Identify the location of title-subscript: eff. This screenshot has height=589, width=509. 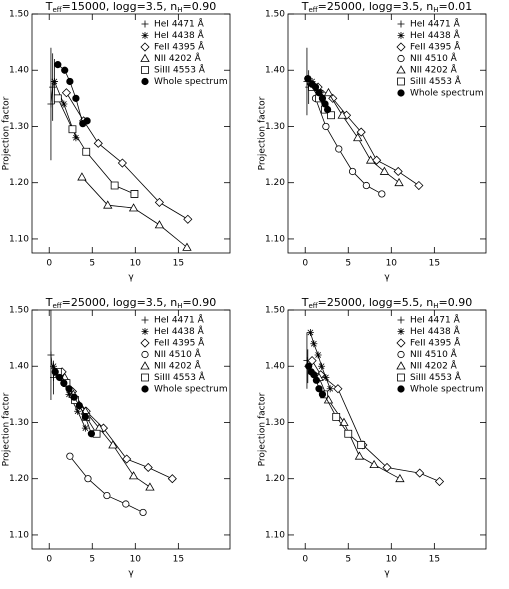
(56, 306).